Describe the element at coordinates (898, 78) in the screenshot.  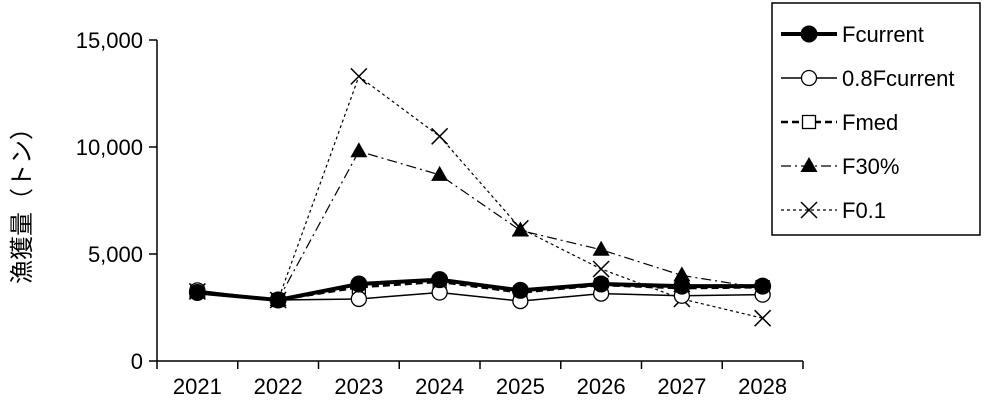
I see `legend-label: 0.8Fcurrent` at that location.